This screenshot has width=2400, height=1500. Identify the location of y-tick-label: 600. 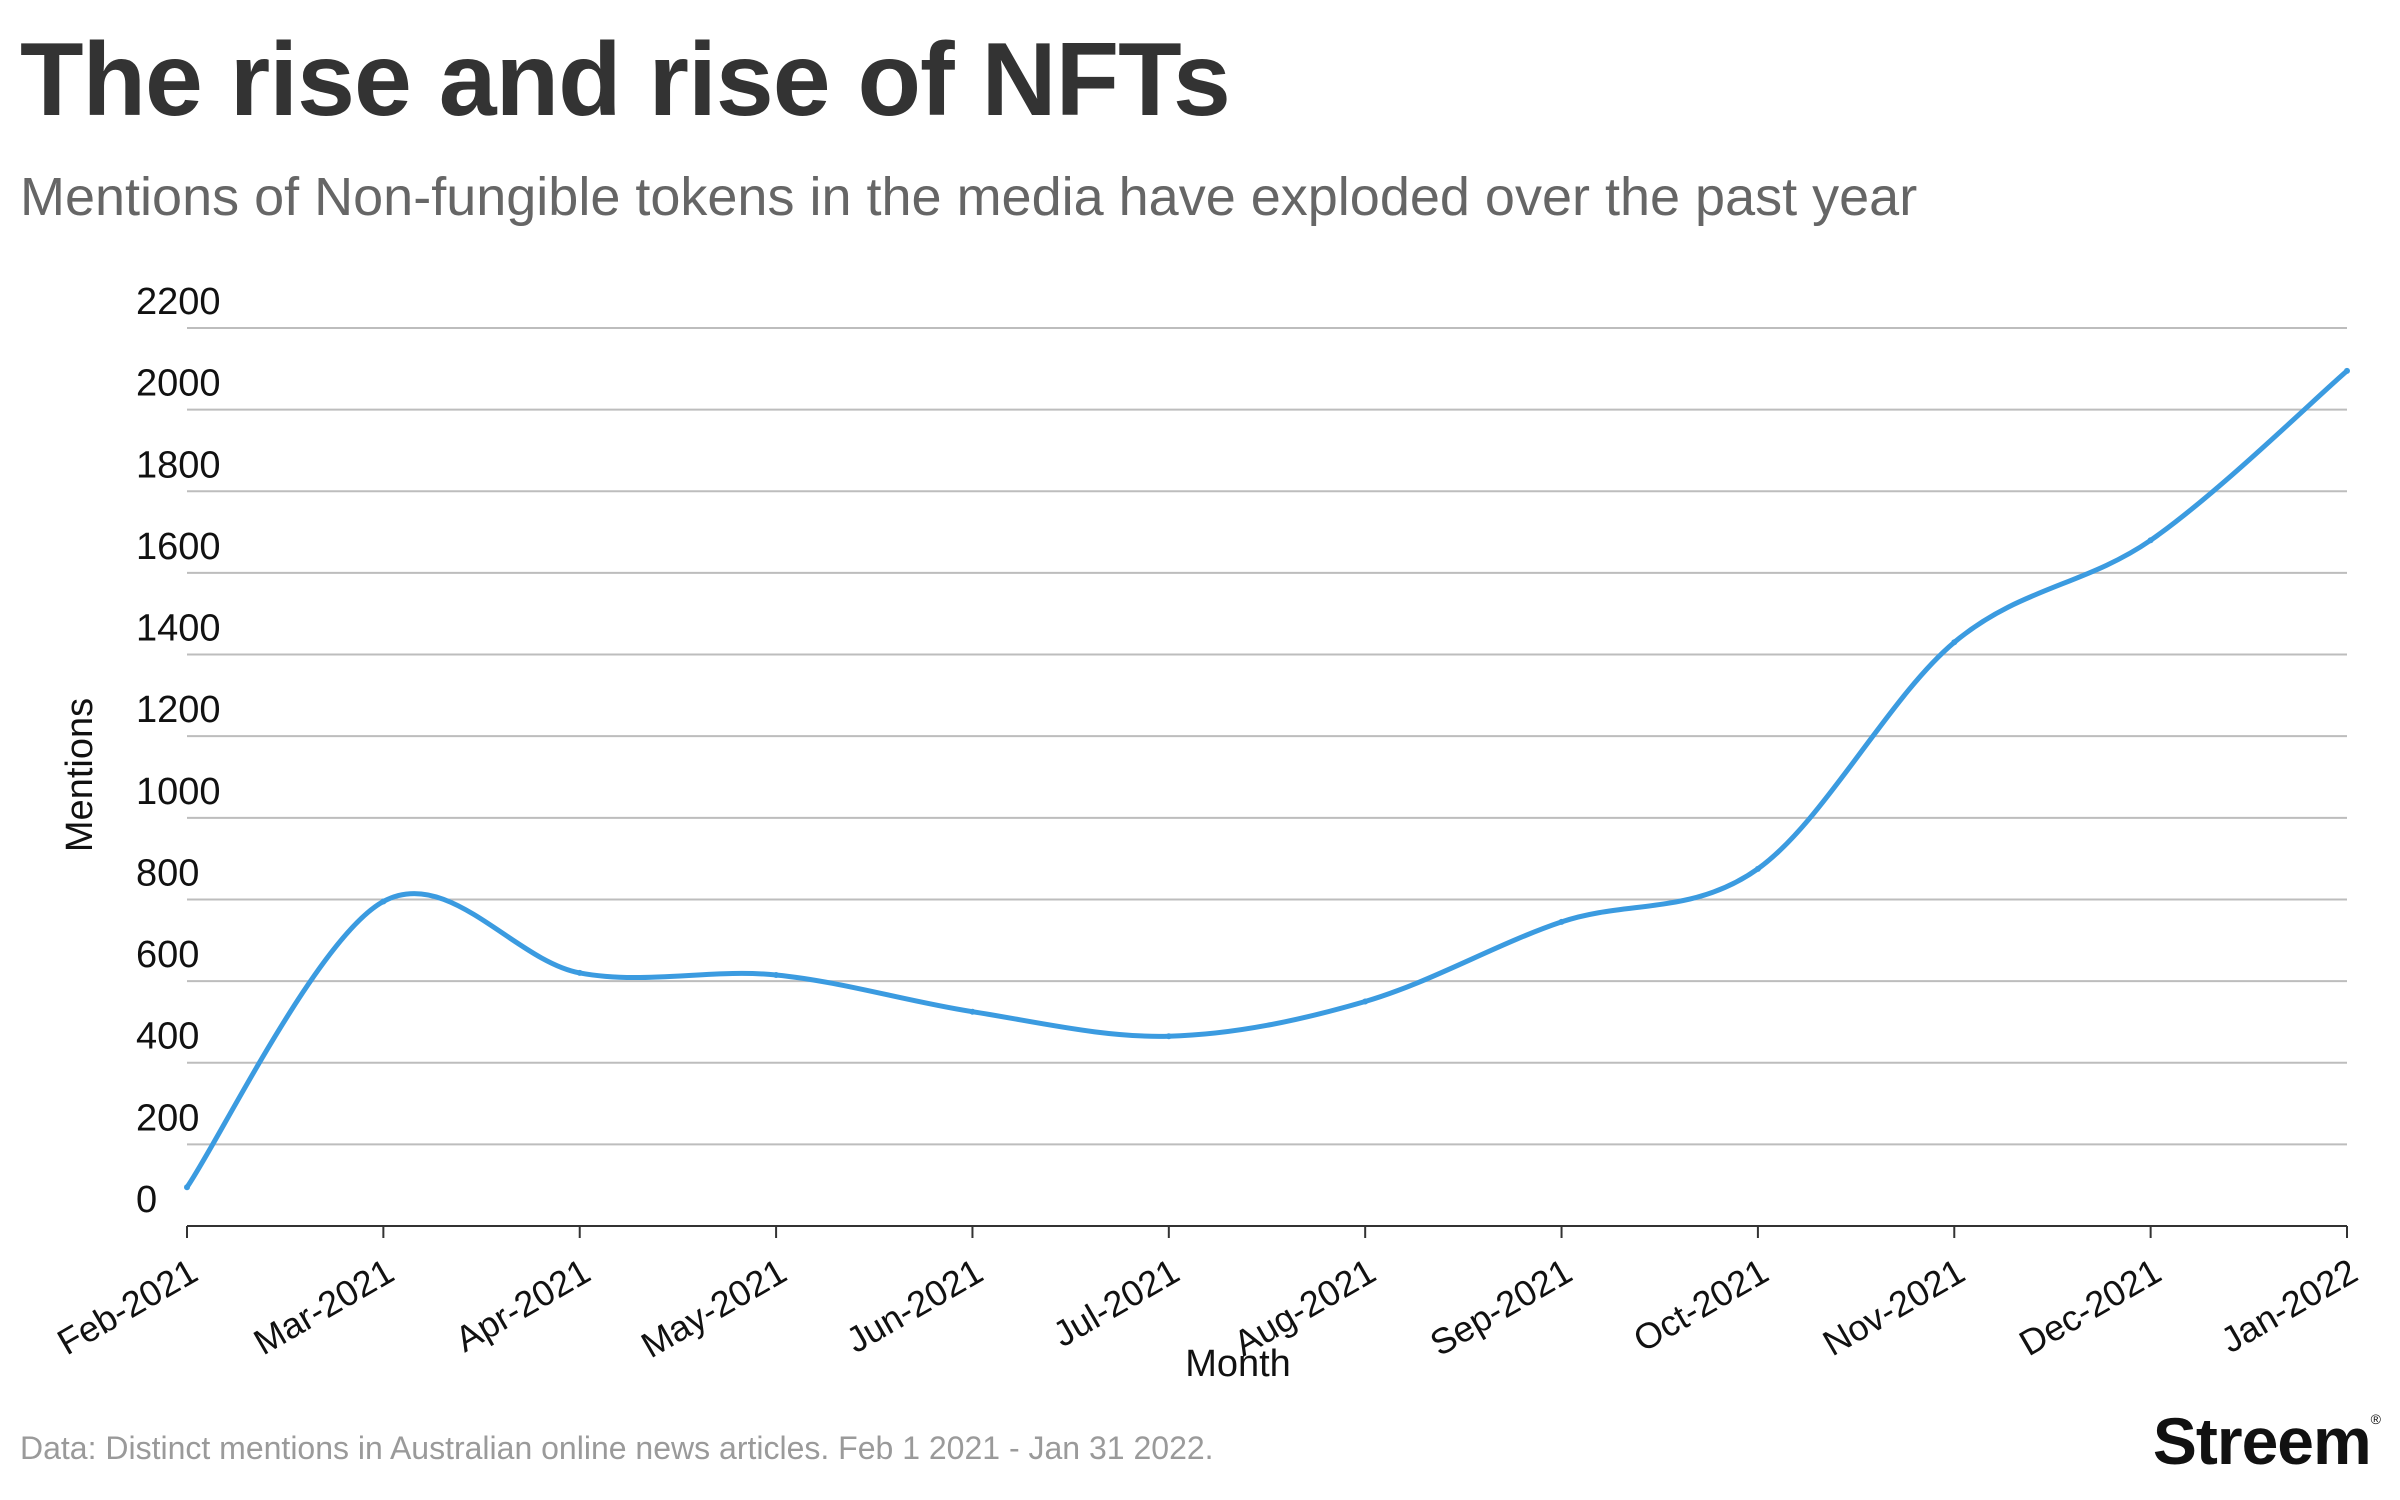
(167, 955).